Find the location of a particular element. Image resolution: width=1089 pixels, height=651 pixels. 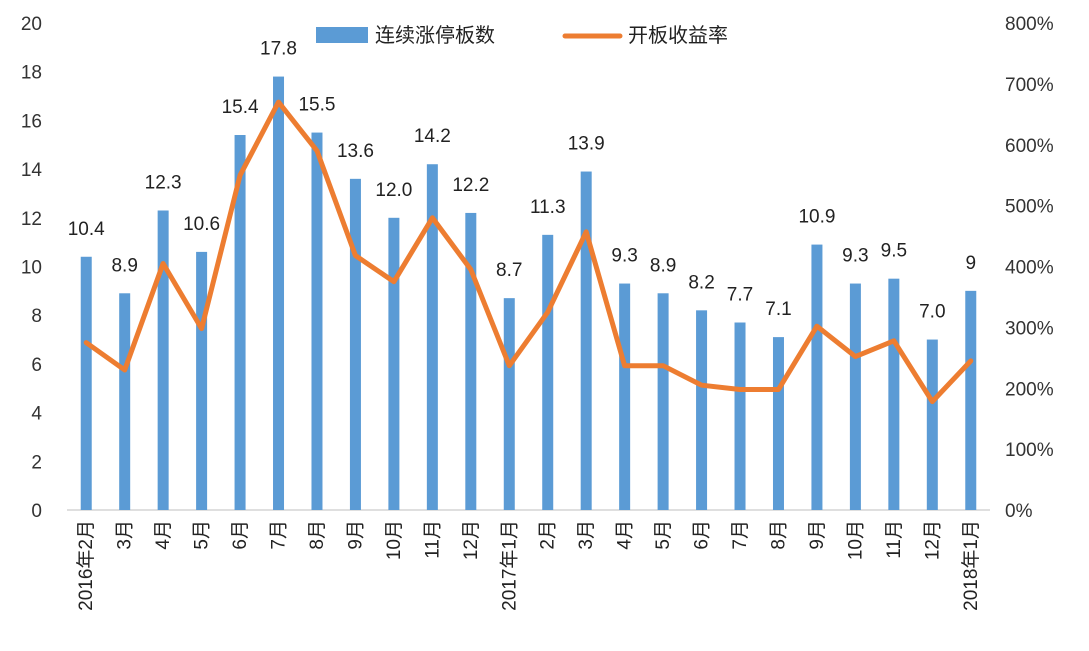

y-right-tick-label: 600% is located at coordinates (1029, 146).